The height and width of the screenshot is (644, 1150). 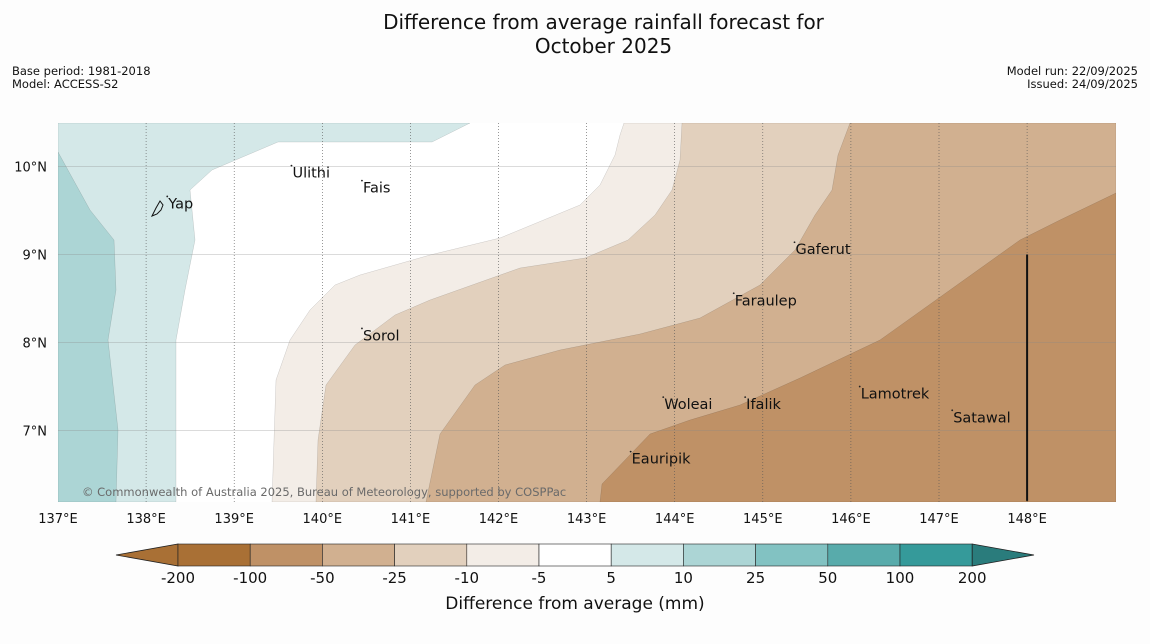 I want to click on yap-island-outline, so click(x=157, y=208).